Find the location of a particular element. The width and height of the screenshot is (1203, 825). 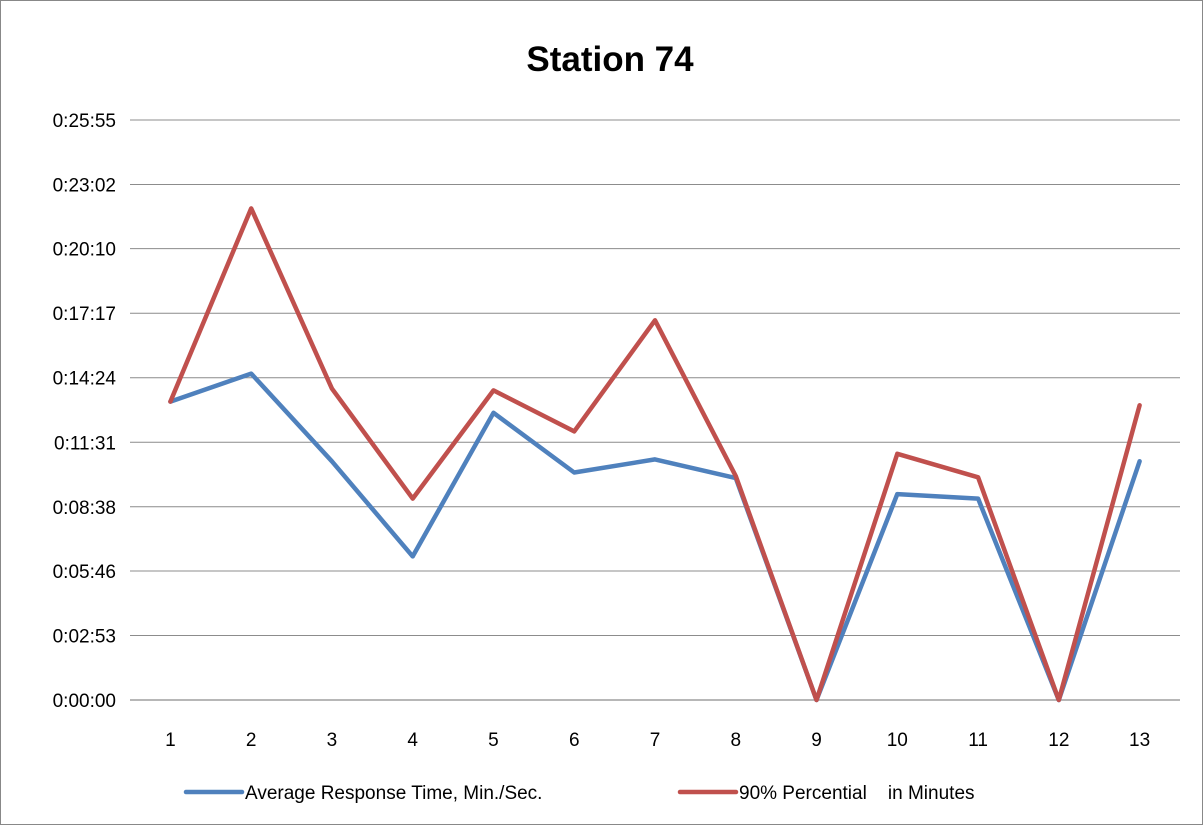

x-tick-label: 11 is located at coordinates (978, 740).